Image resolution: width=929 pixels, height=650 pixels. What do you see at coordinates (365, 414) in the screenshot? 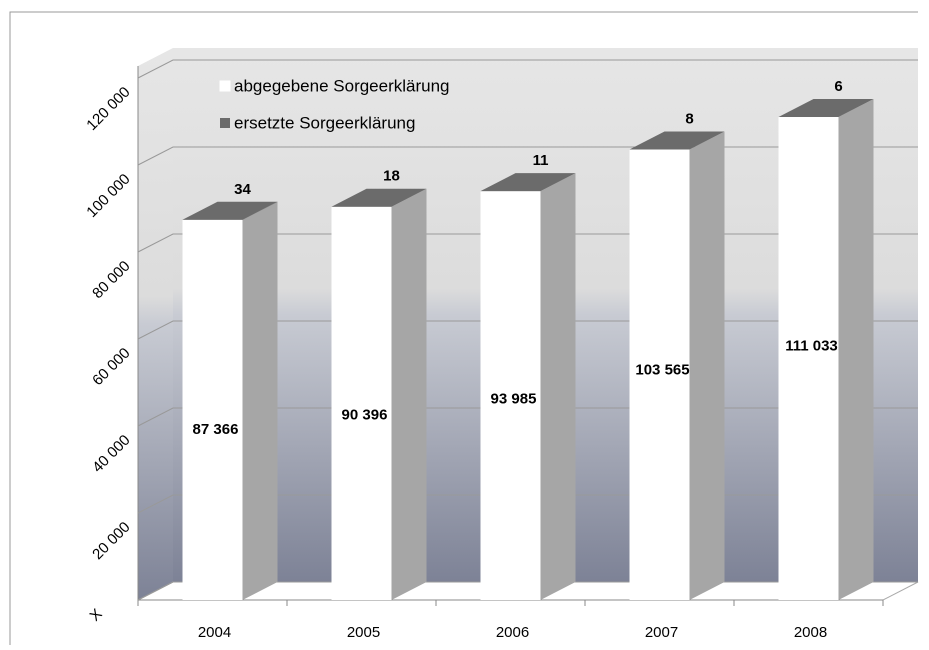
I see `value-label: 90 396` at bounding box center [365, 414].